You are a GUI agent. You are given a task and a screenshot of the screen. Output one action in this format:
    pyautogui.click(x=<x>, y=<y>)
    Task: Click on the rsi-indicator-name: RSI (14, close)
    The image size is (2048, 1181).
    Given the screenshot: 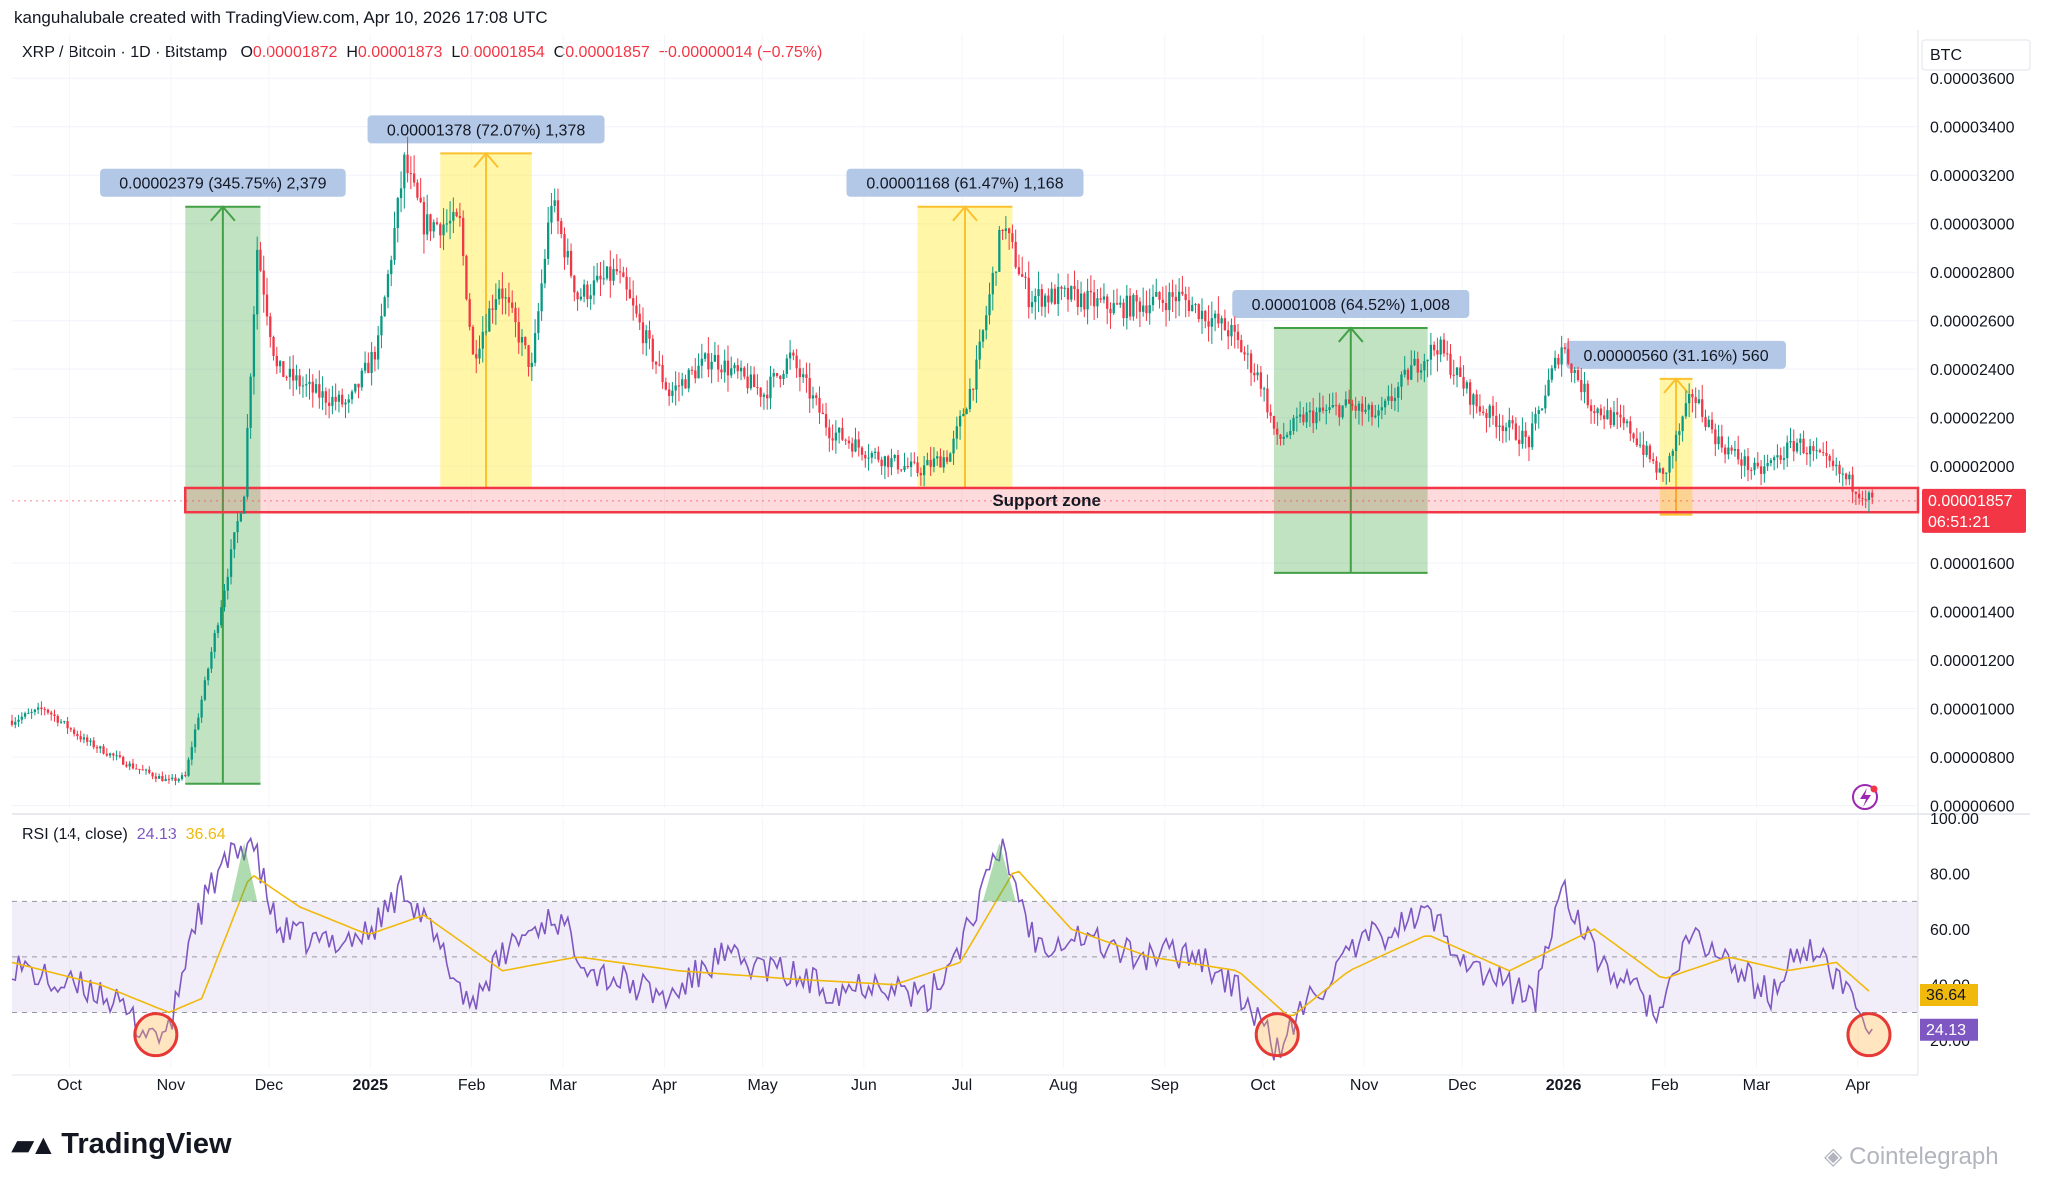 What is the action you would take?
    pyautogui.click(x=75, y=834)
    